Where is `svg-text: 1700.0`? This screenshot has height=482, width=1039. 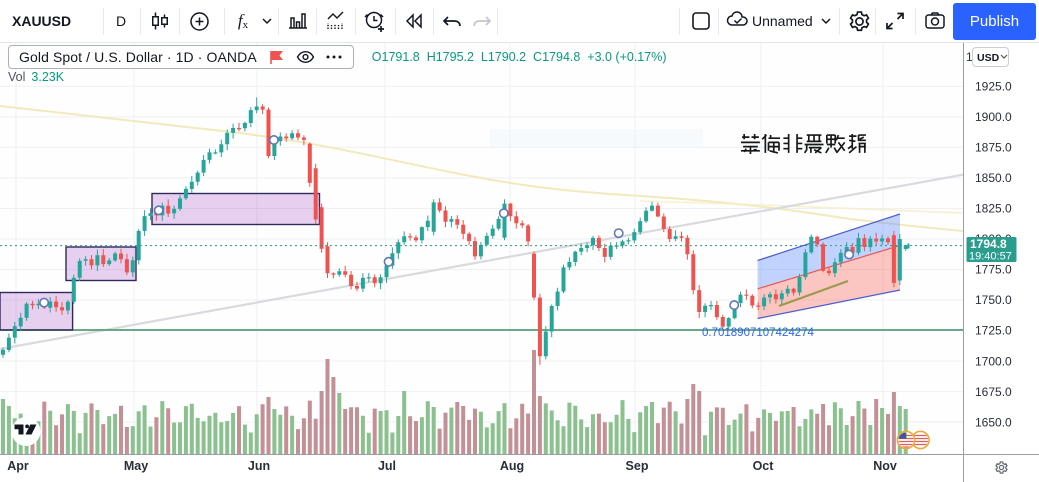 svg-text: 1700.0 is located at coordinates (993, 361).